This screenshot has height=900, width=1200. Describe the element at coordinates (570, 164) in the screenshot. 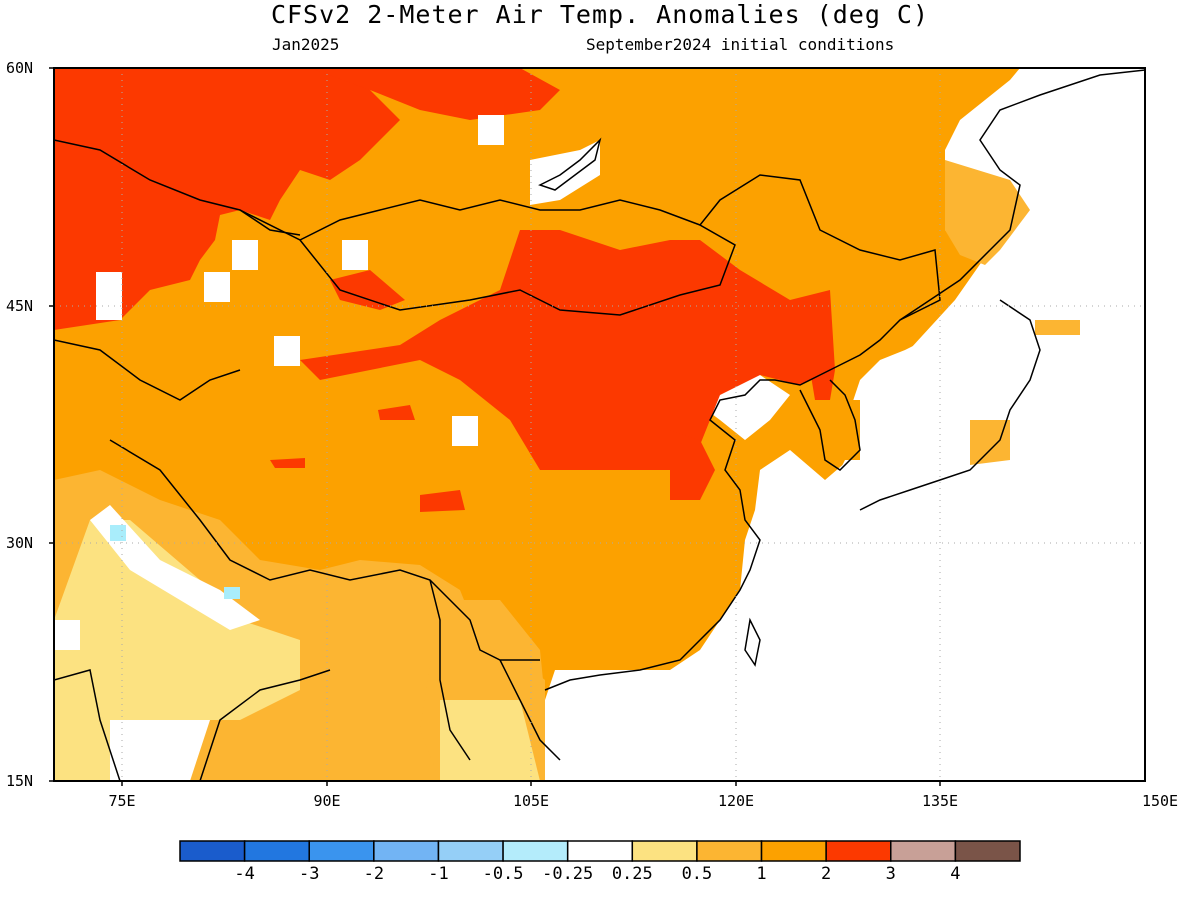

I see `lake-baikal` at that location.